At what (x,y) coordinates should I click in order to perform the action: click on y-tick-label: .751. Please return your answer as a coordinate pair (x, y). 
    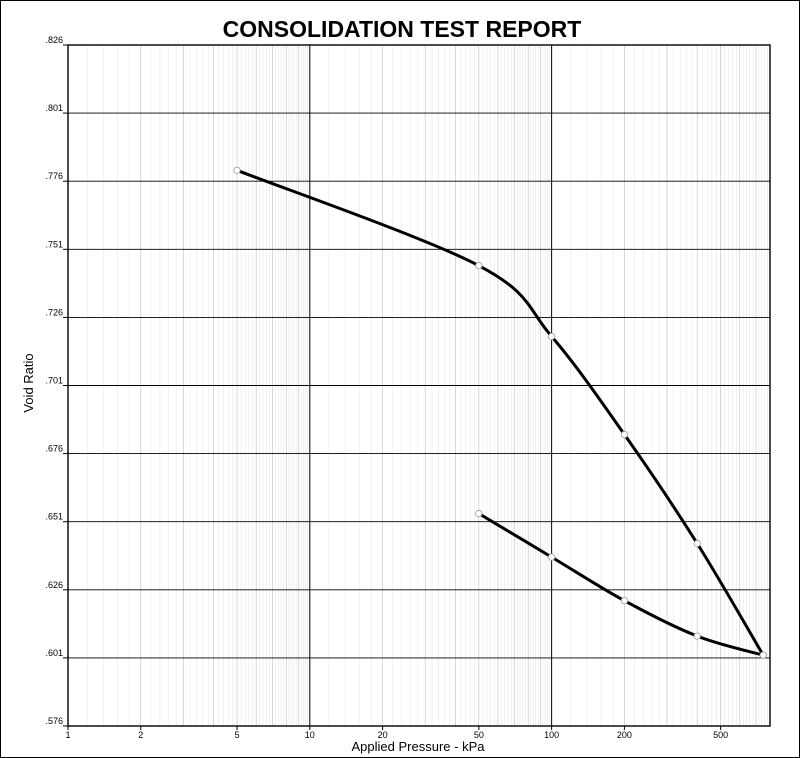
    Looking at the image, I should click on (54, 244).